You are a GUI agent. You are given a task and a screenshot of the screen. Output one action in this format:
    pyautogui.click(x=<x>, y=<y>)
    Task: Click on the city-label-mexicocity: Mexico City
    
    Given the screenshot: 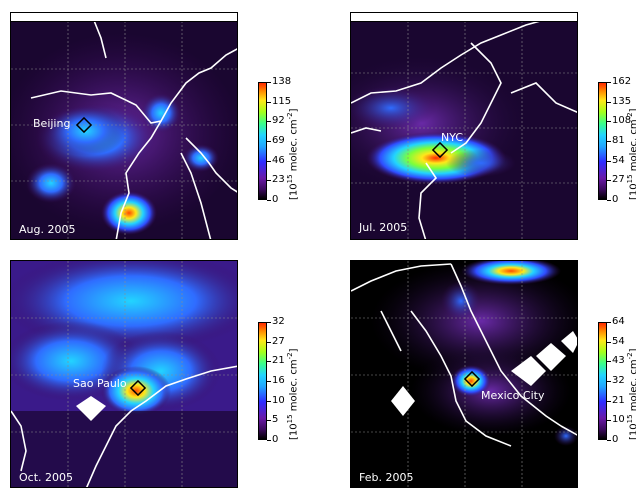 What is the action you would take?
    pyautogui.click(x=513, y=395)
    